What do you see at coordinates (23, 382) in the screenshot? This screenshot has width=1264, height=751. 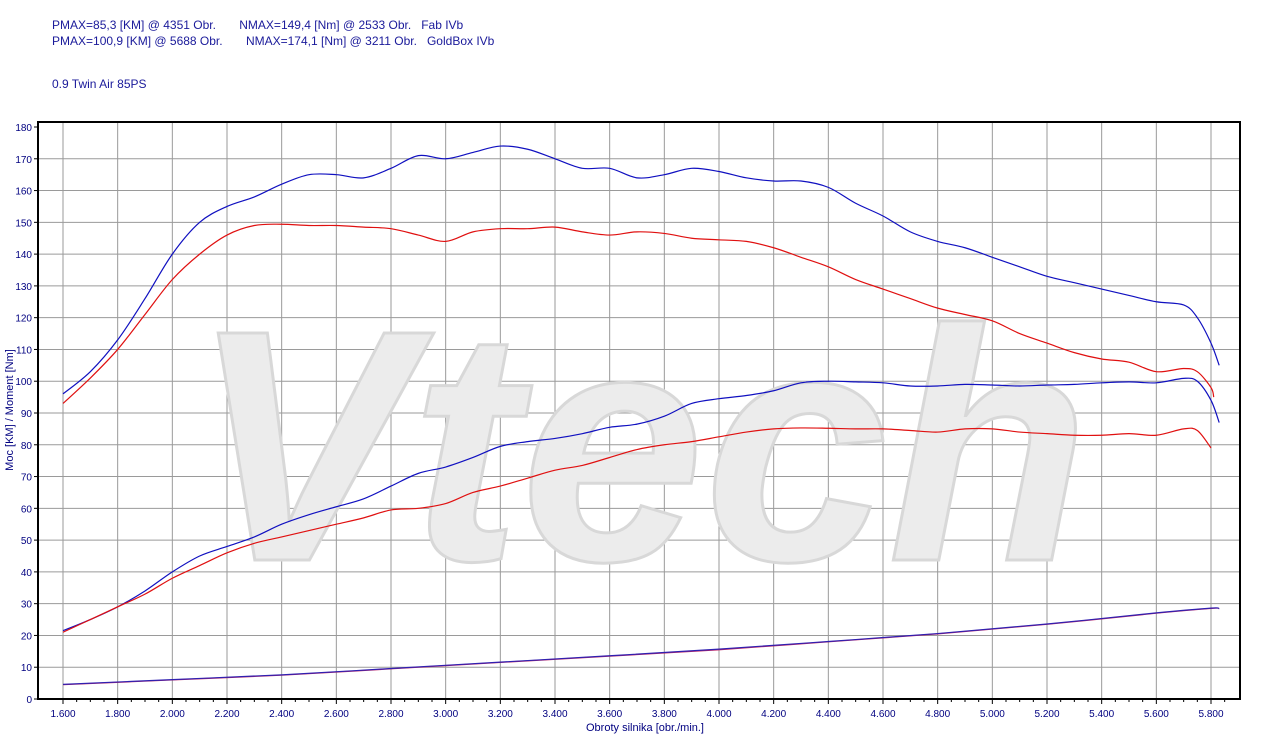 I see `y-tick-label: 100` at bounding box center [23, 382].